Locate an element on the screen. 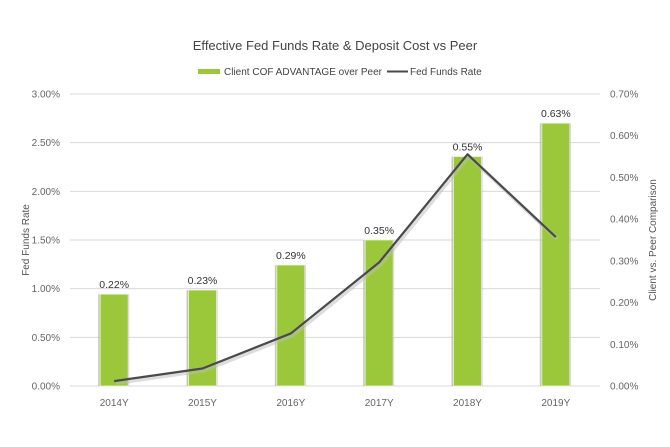 Image resolution: width=670 pixels, height=447 pixels. x-tick-label: 2018Y is located at coordinates (467, 403).